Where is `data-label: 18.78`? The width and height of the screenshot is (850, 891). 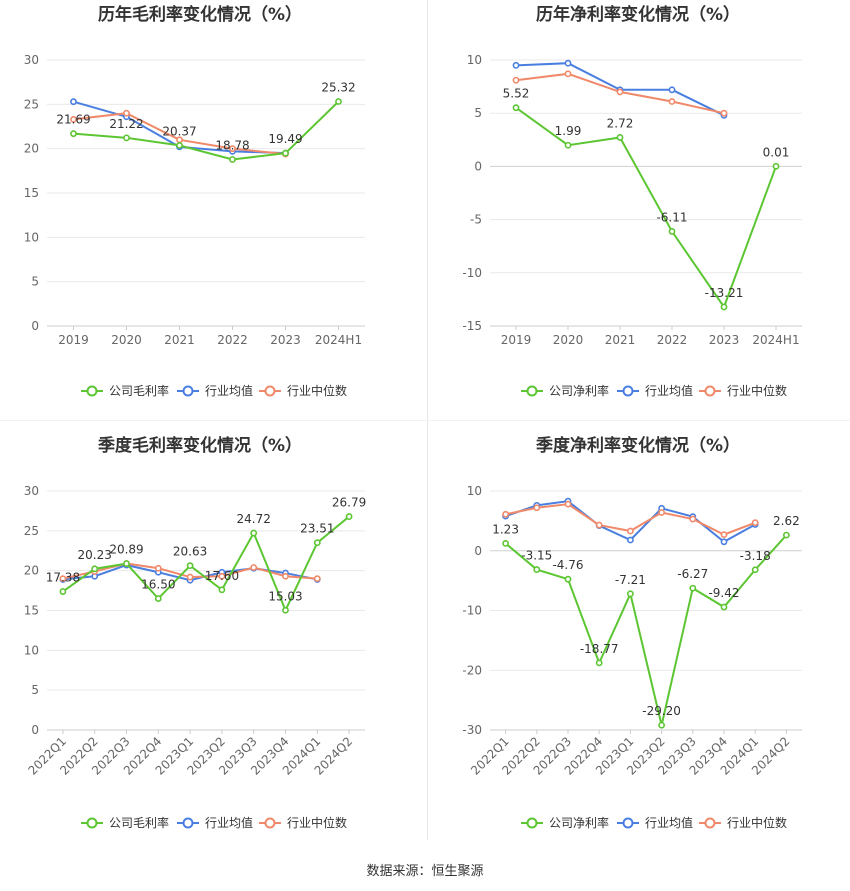 data-label: 18.78 is located at coordinates (232, 145).